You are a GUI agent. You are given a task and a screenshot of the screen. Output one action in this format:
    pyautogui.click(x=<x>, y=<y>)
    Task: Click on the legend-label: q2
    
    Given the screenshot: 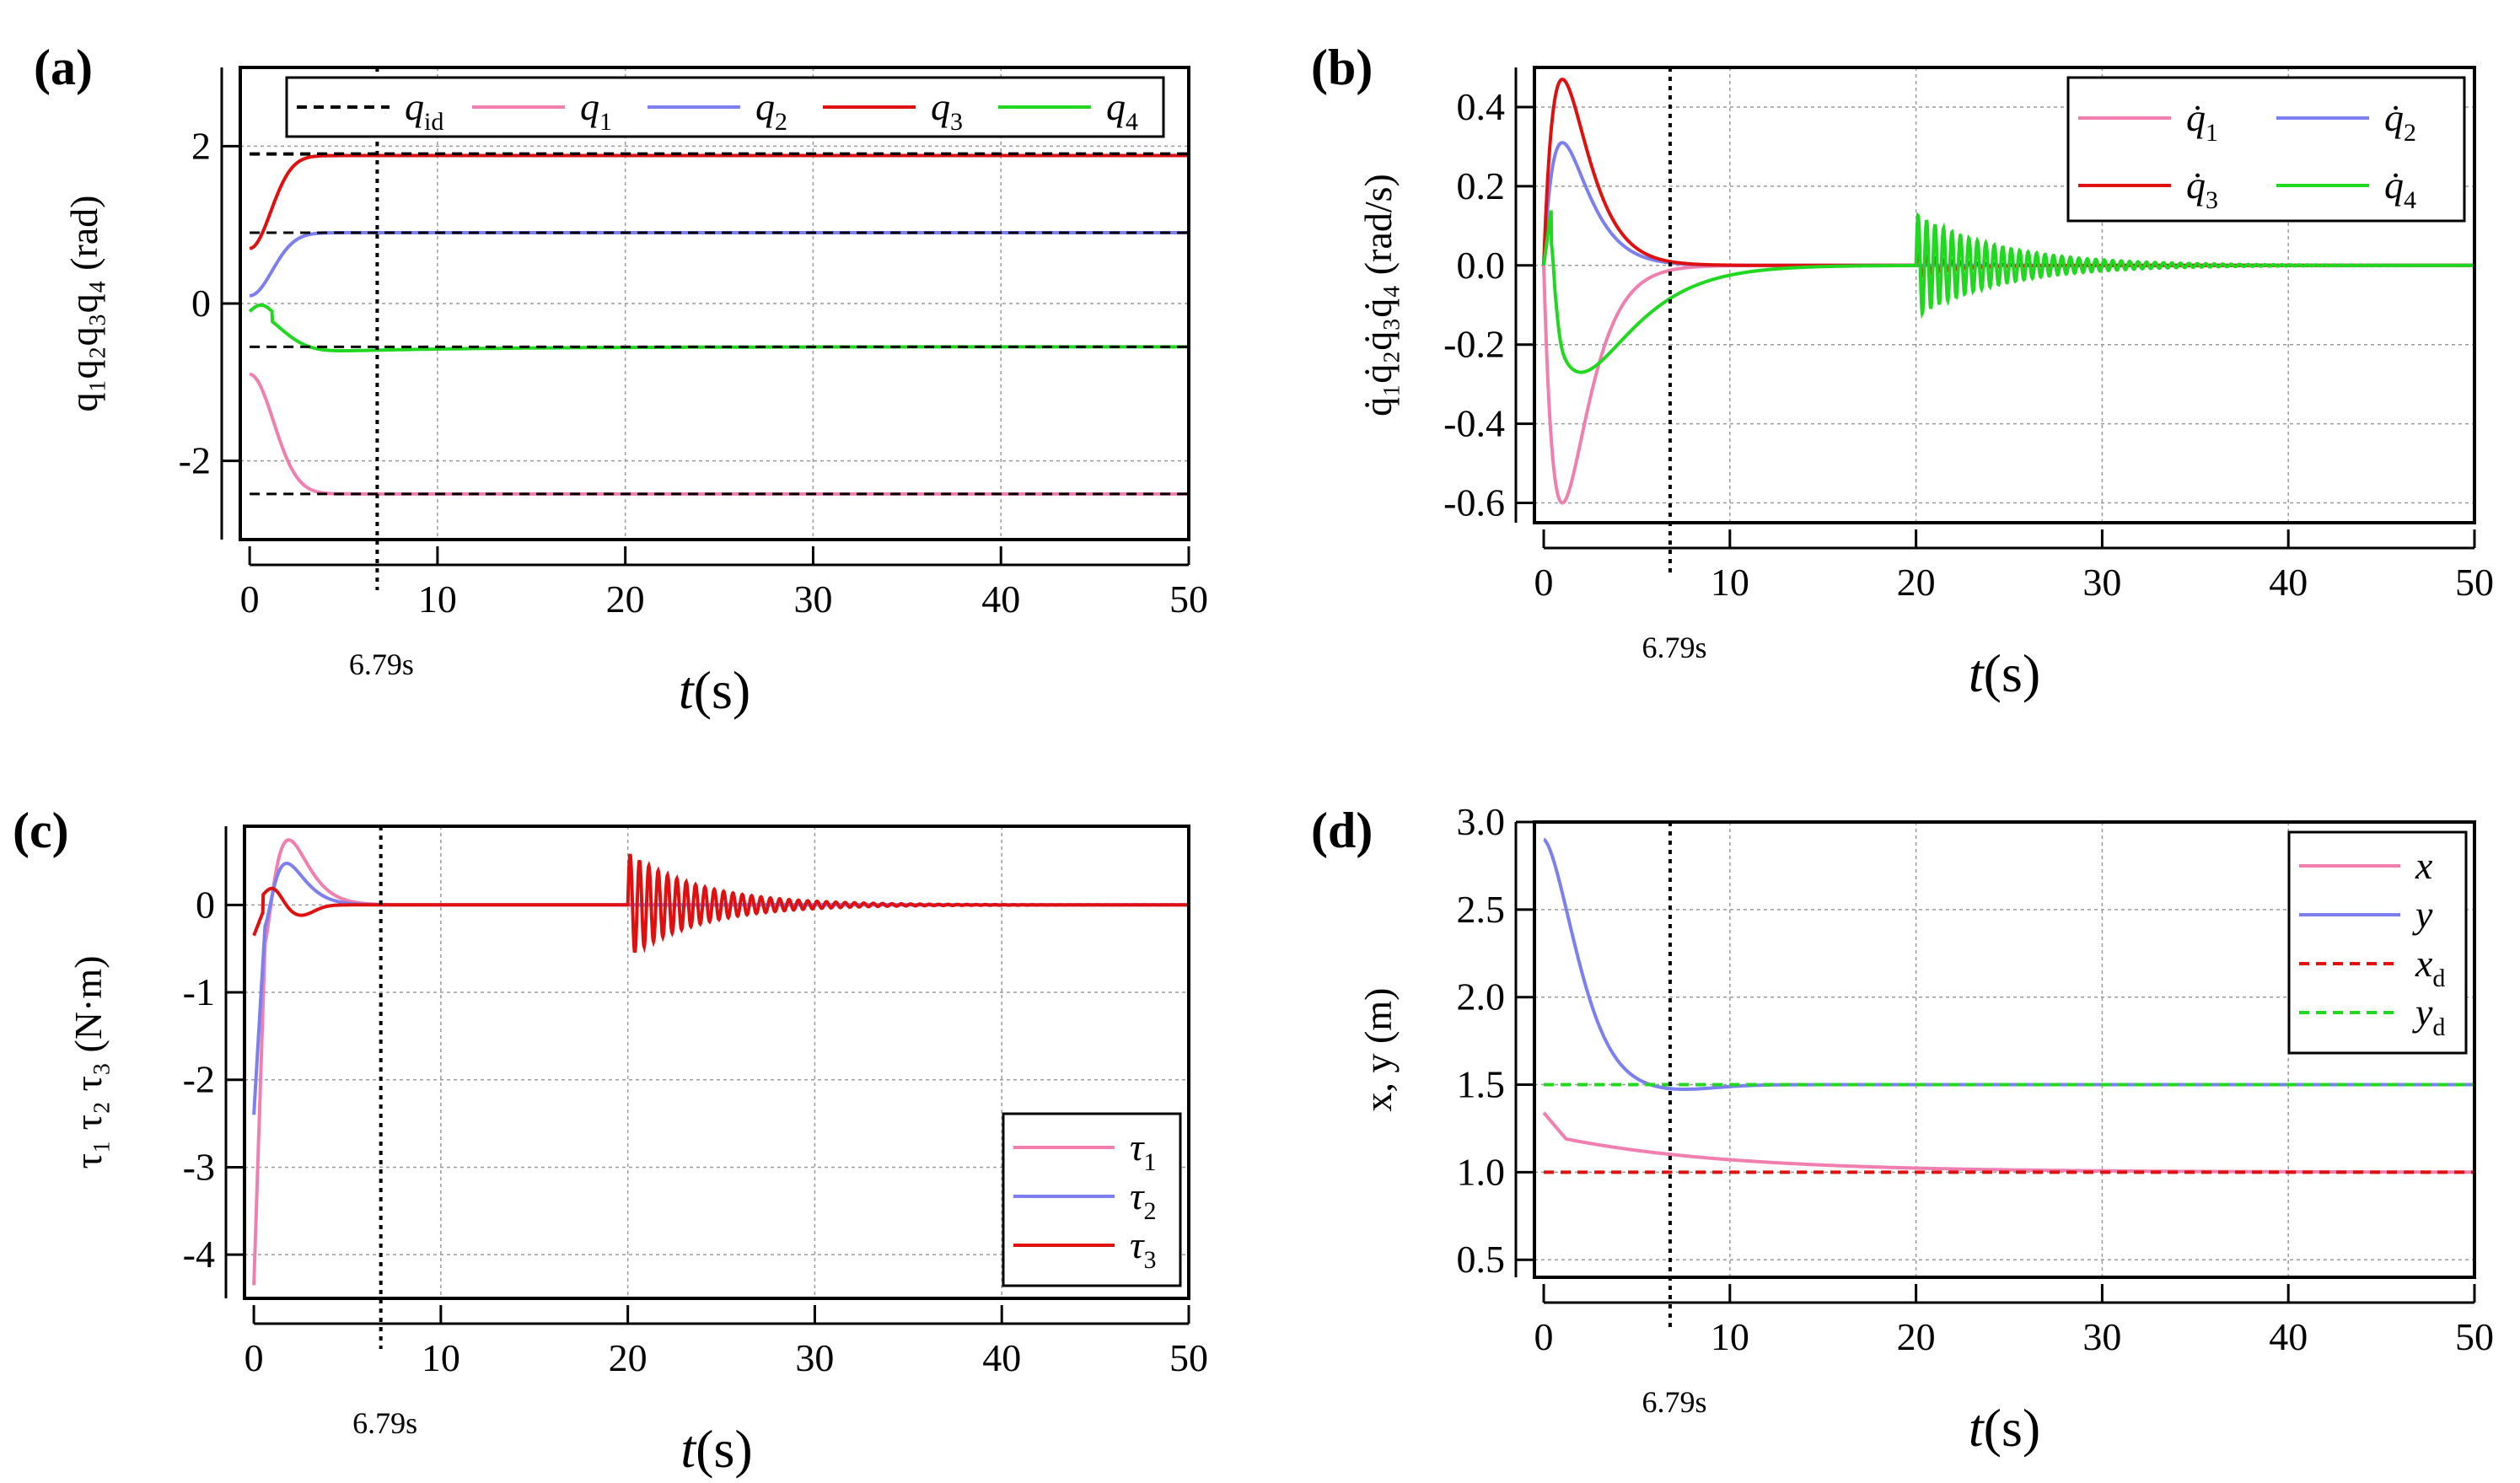 What is the action you would take?
    pyautogui.click(x=771, y=111)
    